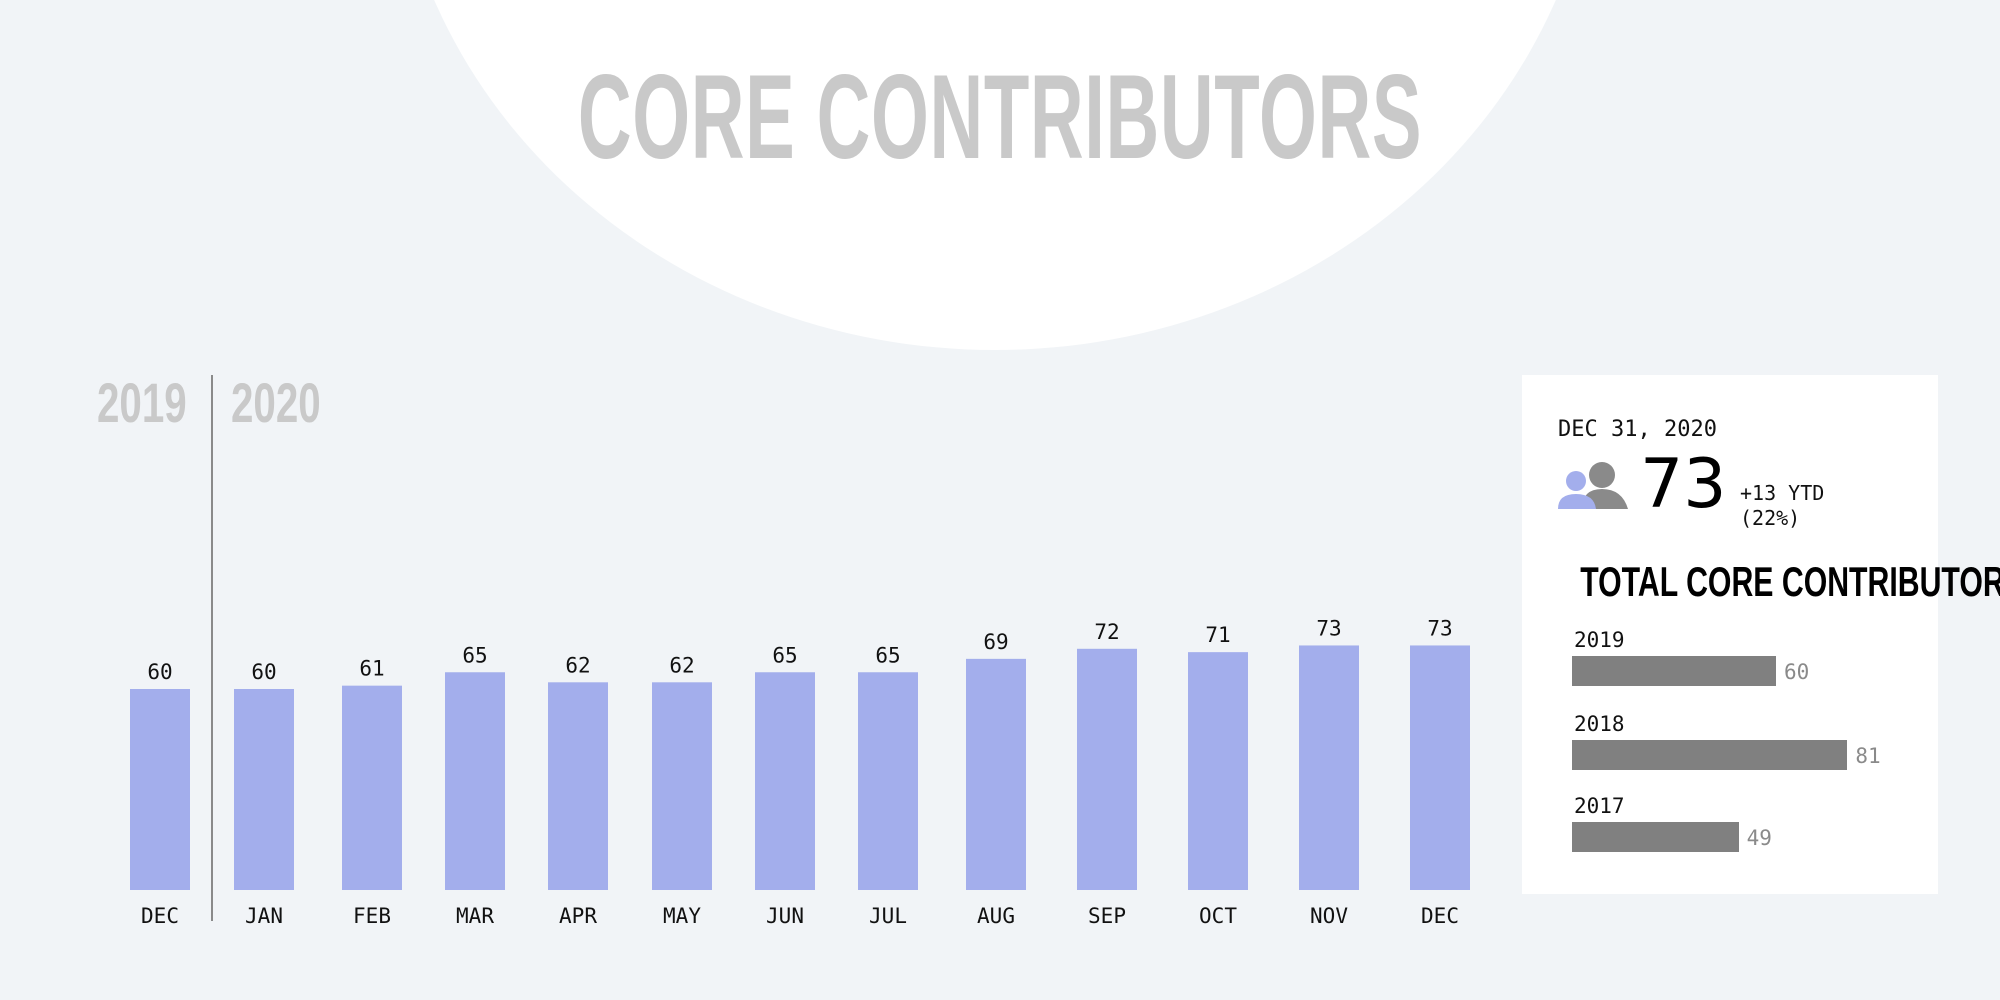  What do you see at coordinates (1782, 493) in the screenshot?
I see `ytd-change: +13 YTD` at bounding box center [1782, 493].